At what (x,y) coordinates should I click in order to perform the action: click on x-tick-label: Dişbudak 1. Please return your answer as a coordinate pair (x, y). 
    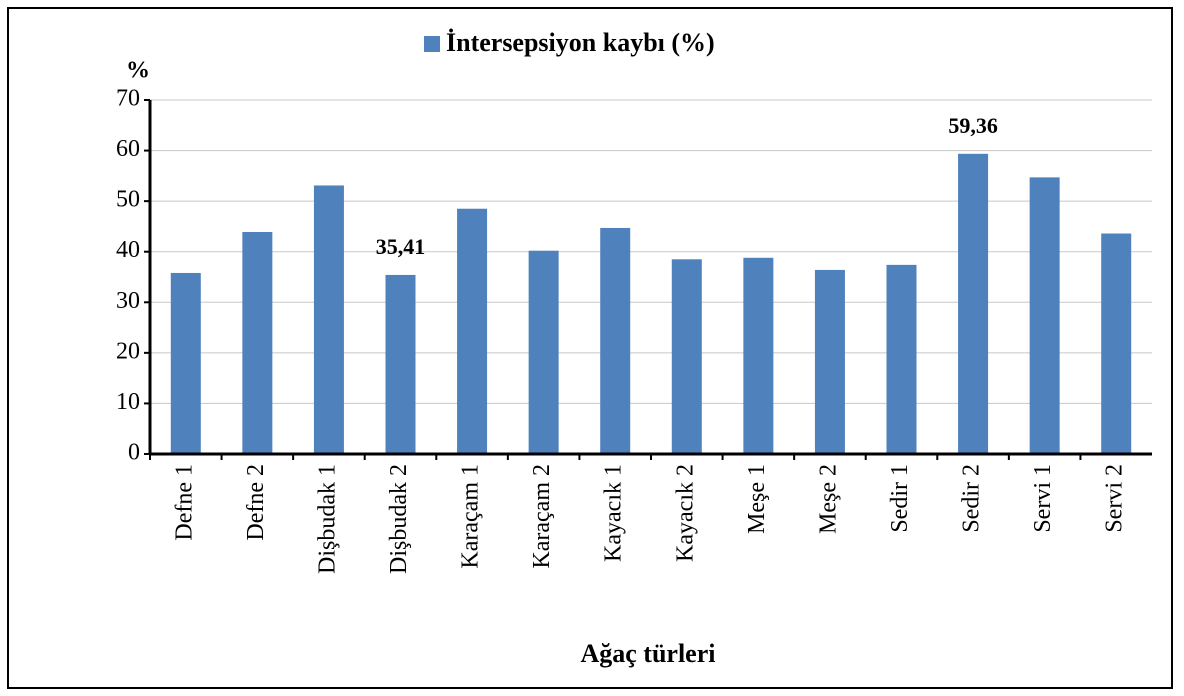
    Looking at the image, I should click on (327, 519).